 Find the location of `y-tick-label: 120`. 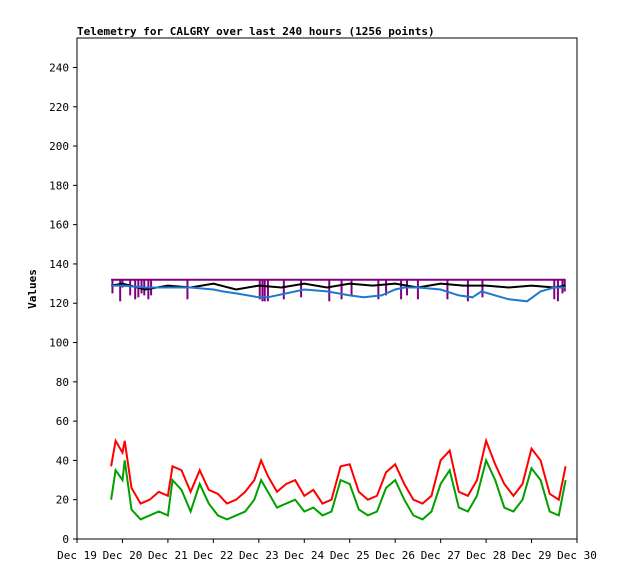

y-tick-label: 120 is located at coordinates (59, 303).